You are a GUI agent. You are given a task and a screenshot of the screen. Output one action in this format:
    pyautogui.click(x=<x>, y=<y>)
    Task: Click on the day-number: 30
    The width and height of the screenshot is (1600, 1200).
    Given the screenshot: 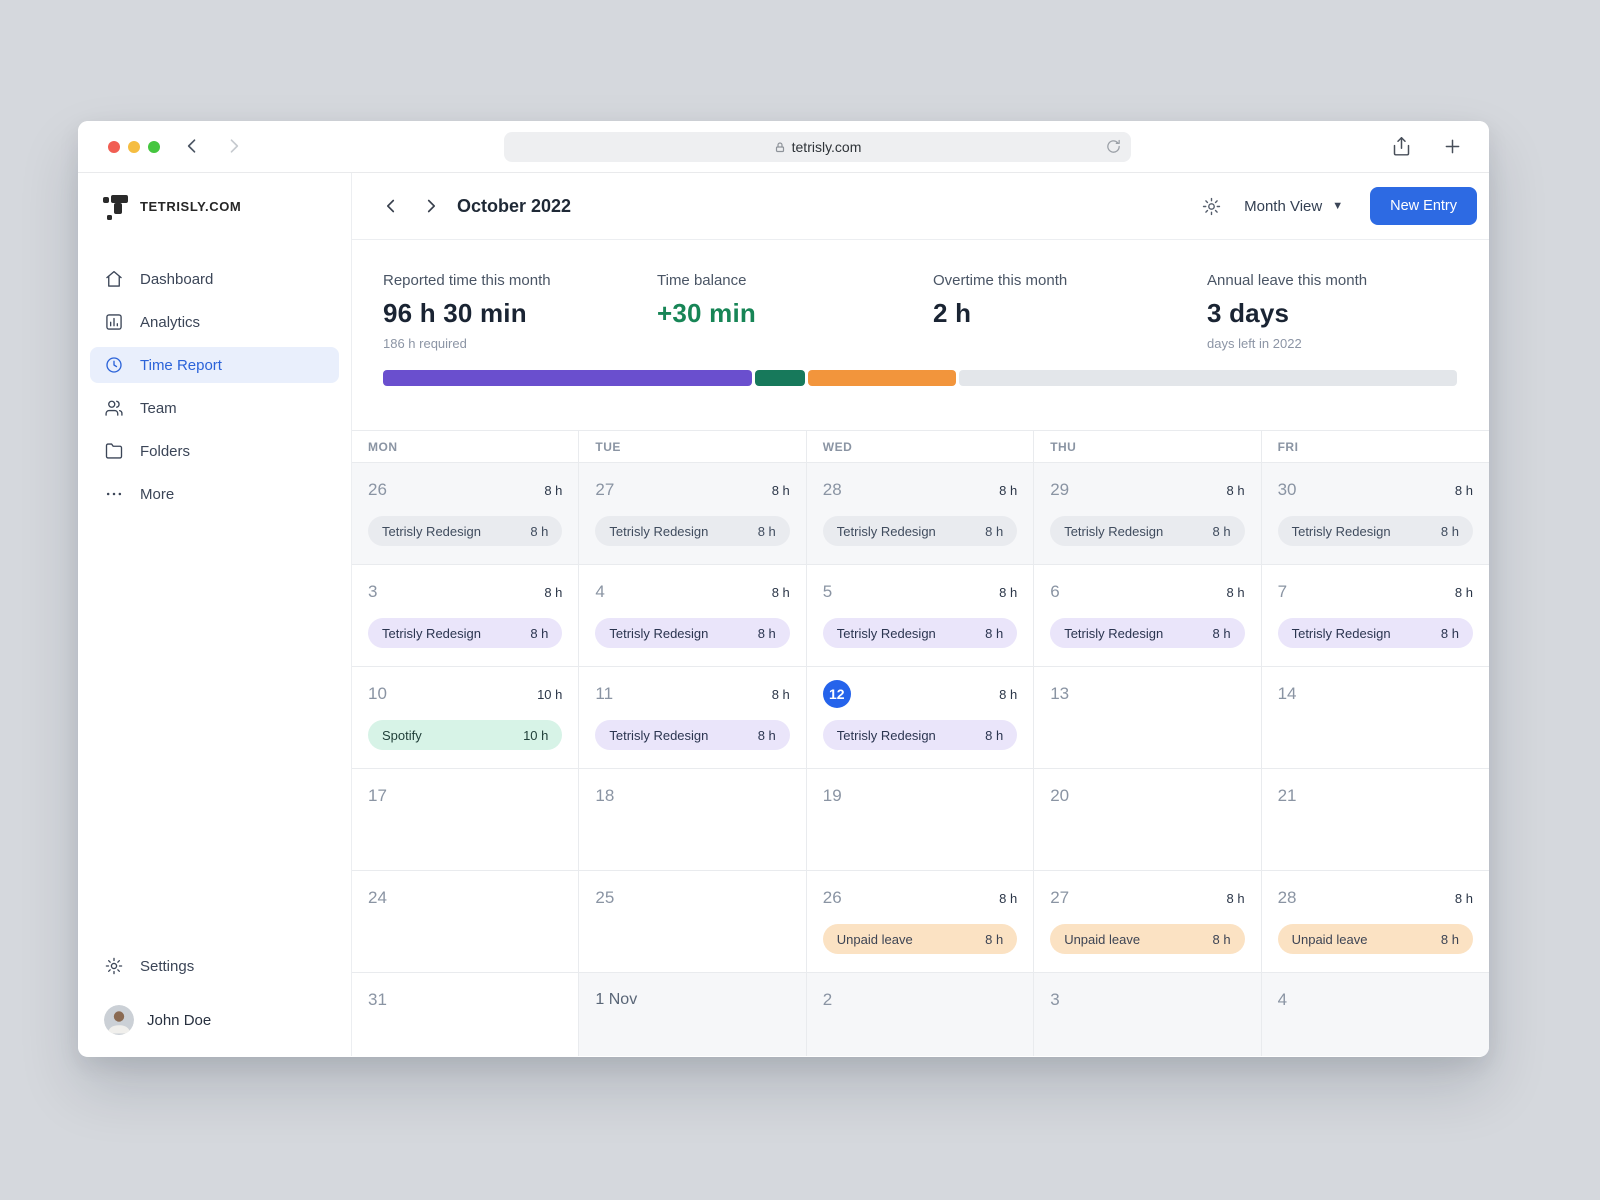 What is the action you would take?
    pyautogui.click(x=1287, y=489)
    